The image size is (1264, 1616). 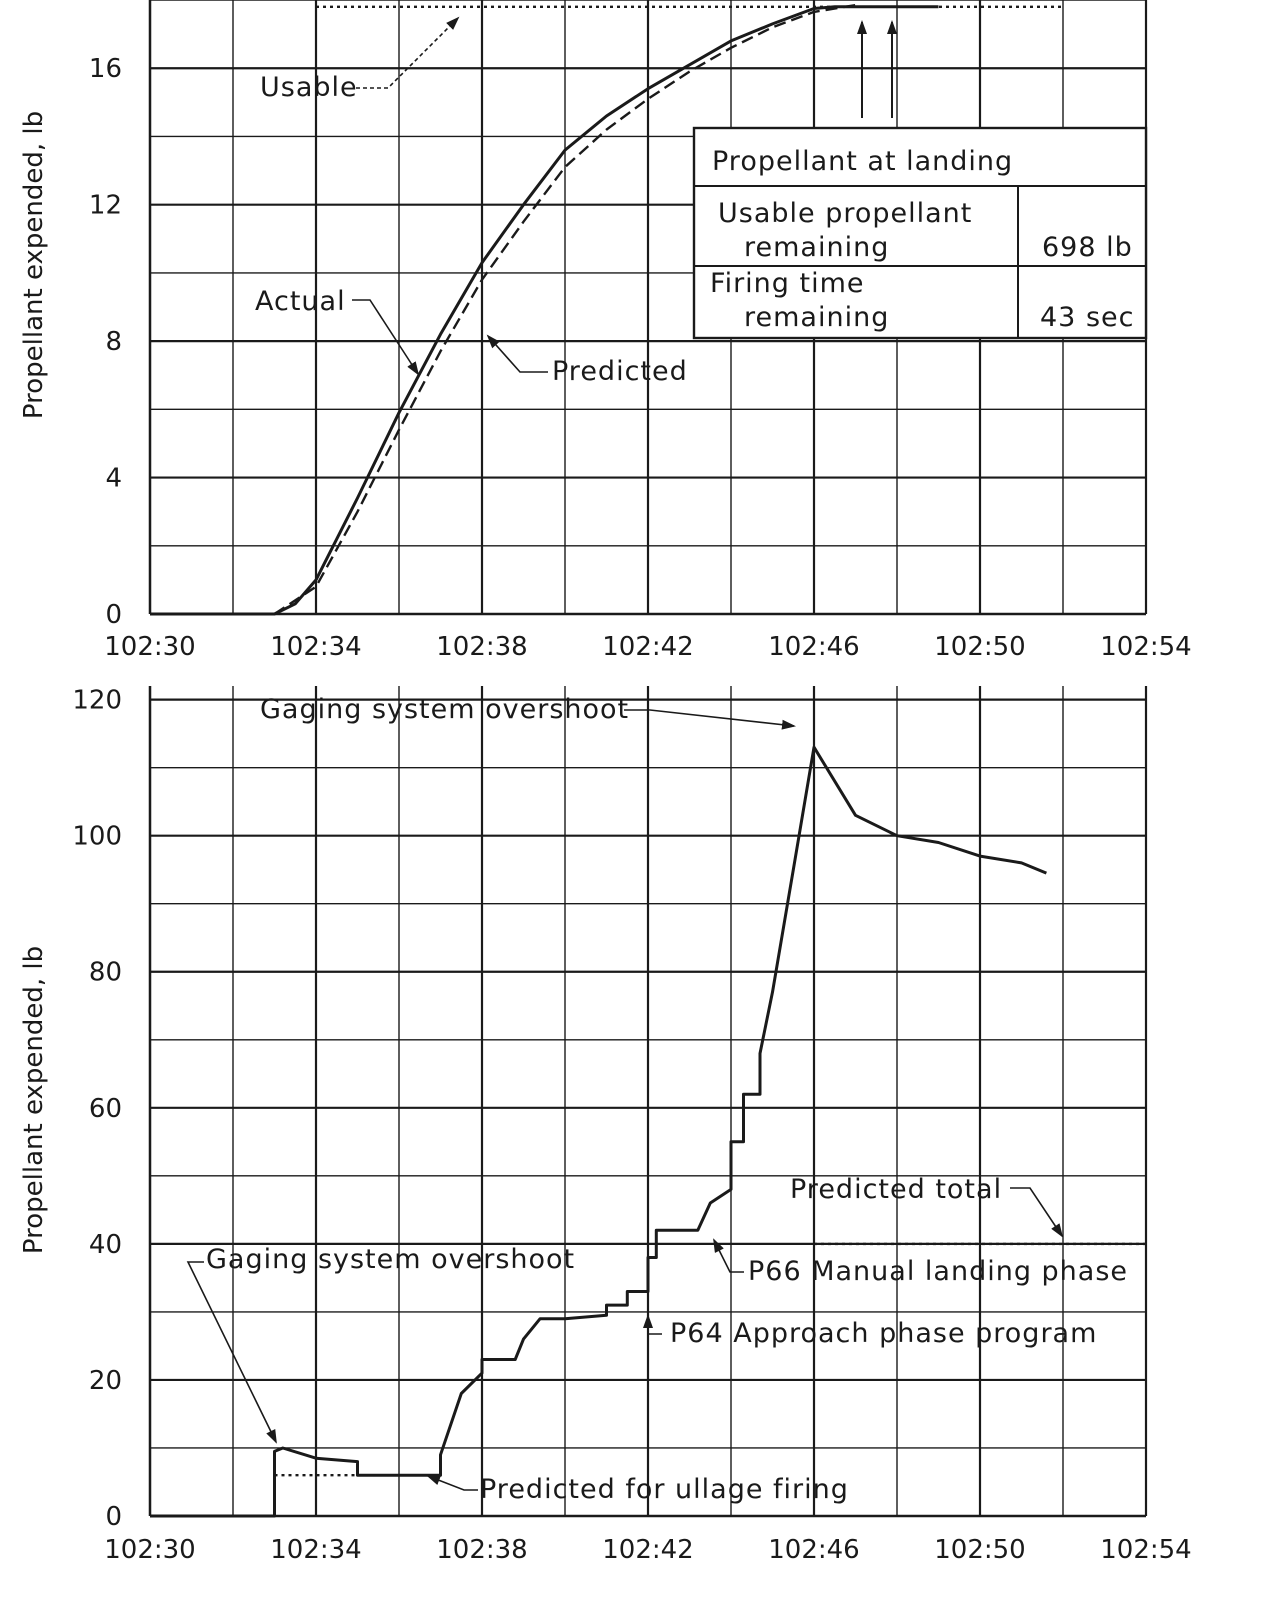 What do you see at coordinates (883, 1333) in the screenshot?
I see `annotation-p64: P64 Approach phase program` at bounding box center [883, 1333].